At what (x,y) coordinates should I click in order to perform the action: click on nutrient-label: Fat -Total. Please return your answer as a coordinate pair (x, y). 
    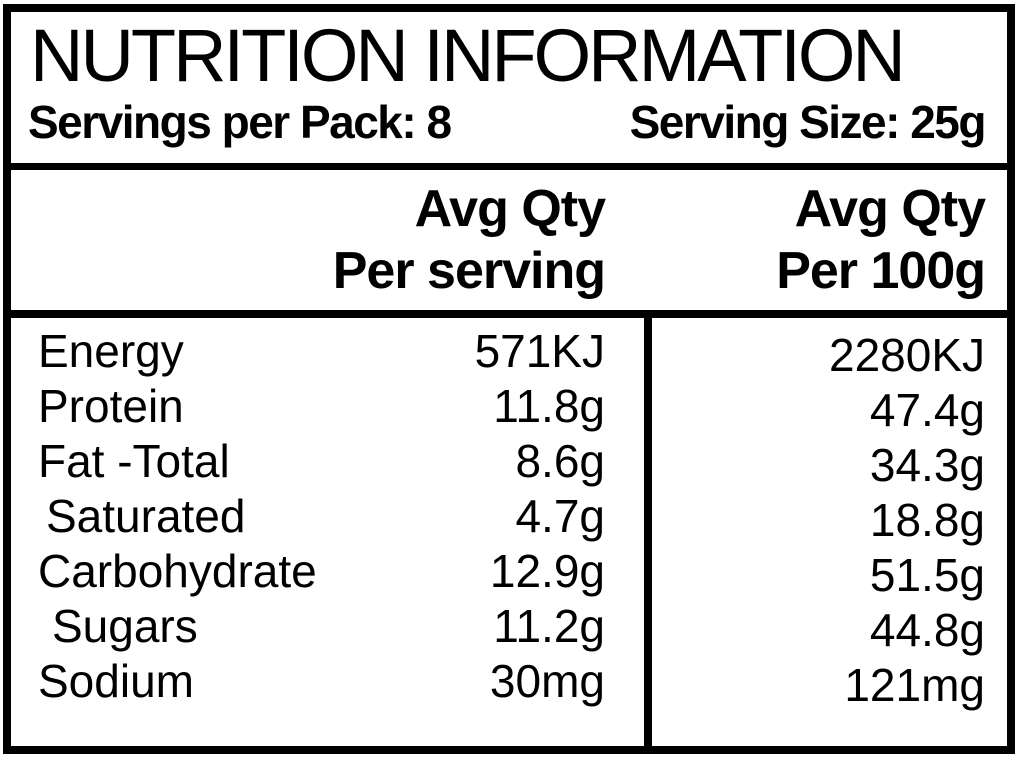
    Looking at the image, I should click on (134, 461).